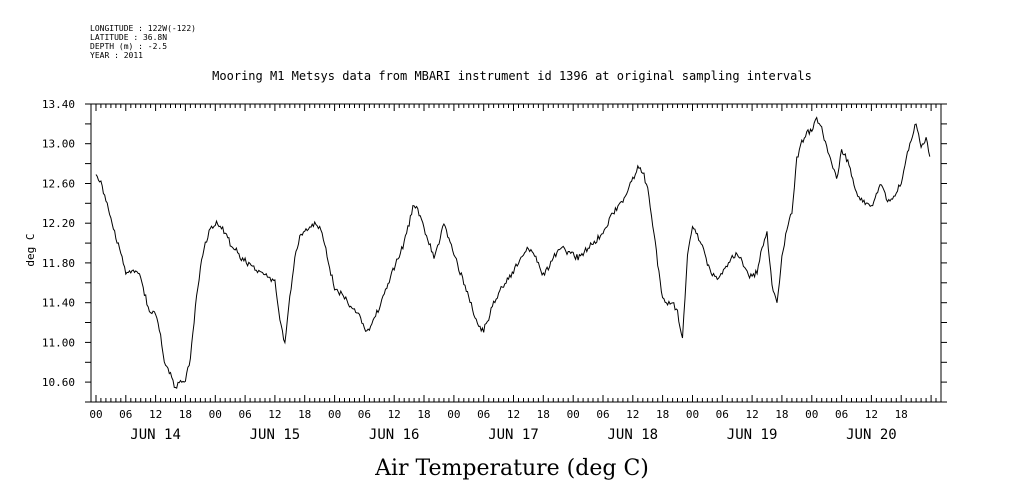  What do you see at coordinates (58, 263) in the screenshot?
I see `y-tick-label: 11.80` at bounding box center [58, 263].